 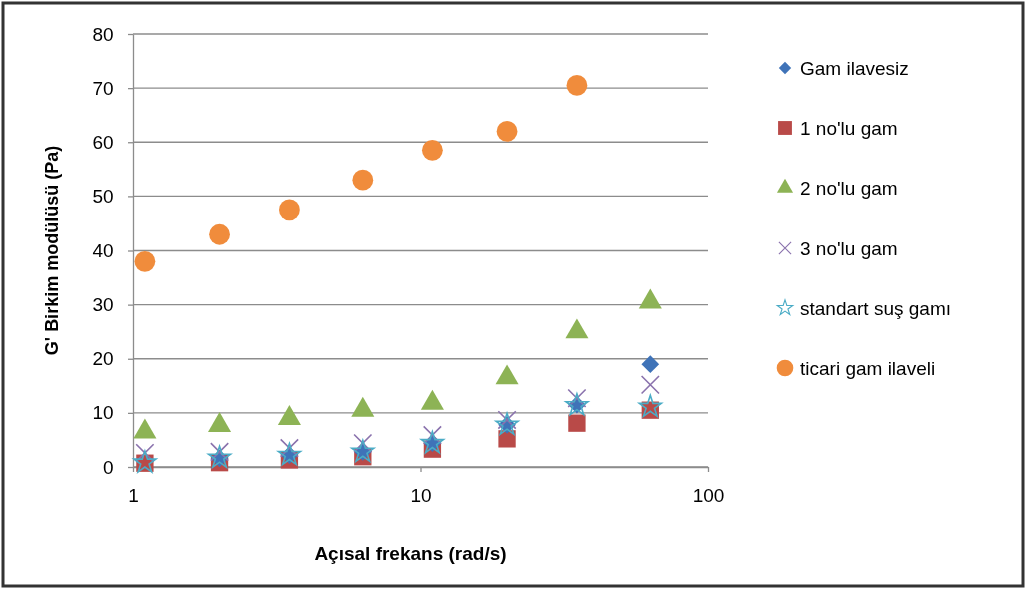 I want to click on legend-label: Gam ilavesiz, so click(x=854, y=68).